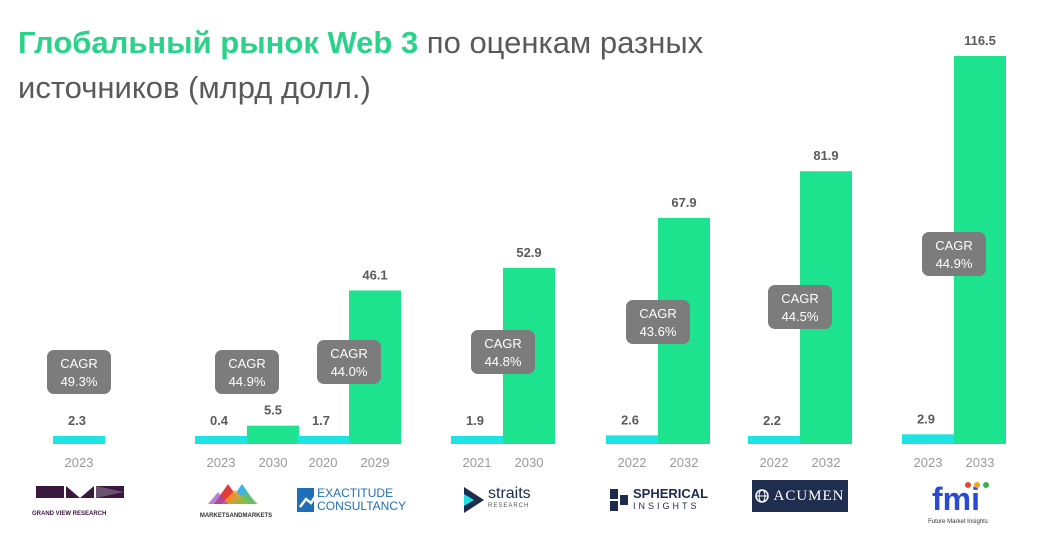 This screenshot has width=1039, height=554. Describe the element at coordinates (349, 371) in the screenshot. I see `cagr-value: 44.0%` at that location.